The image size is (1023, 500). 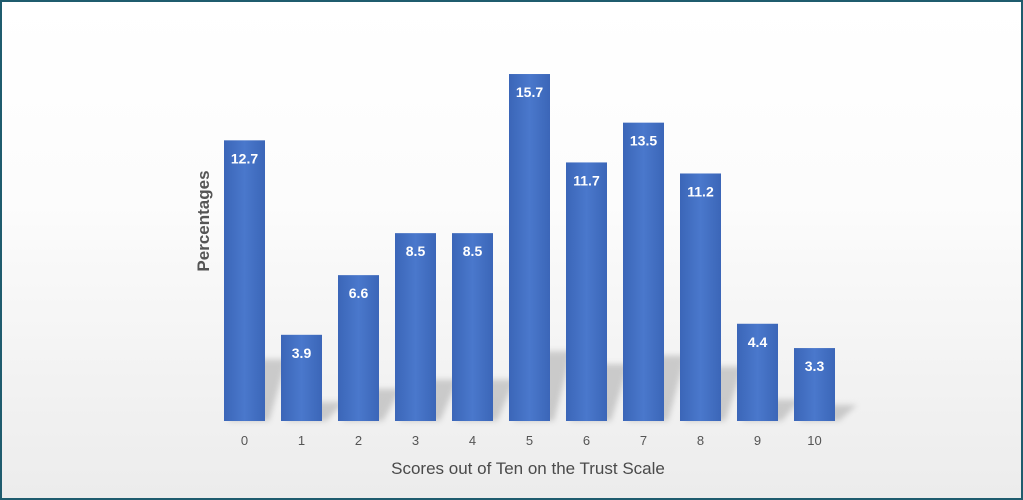 What do you see at coordinates (643, 141) in the screenshot?
I see `data-label-7: 13.5` at bounding box center [643, 141].